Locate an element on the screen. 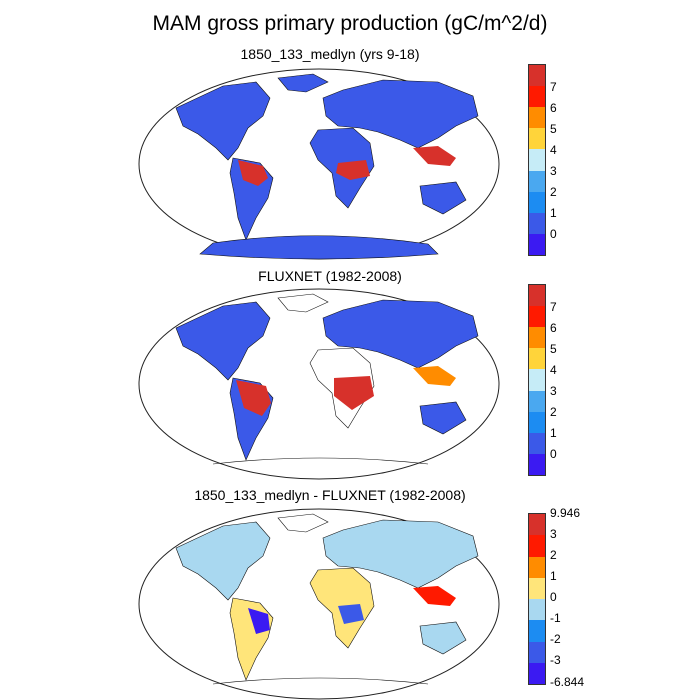  colorbar-label: -1 is located at coordinates (555, 618).